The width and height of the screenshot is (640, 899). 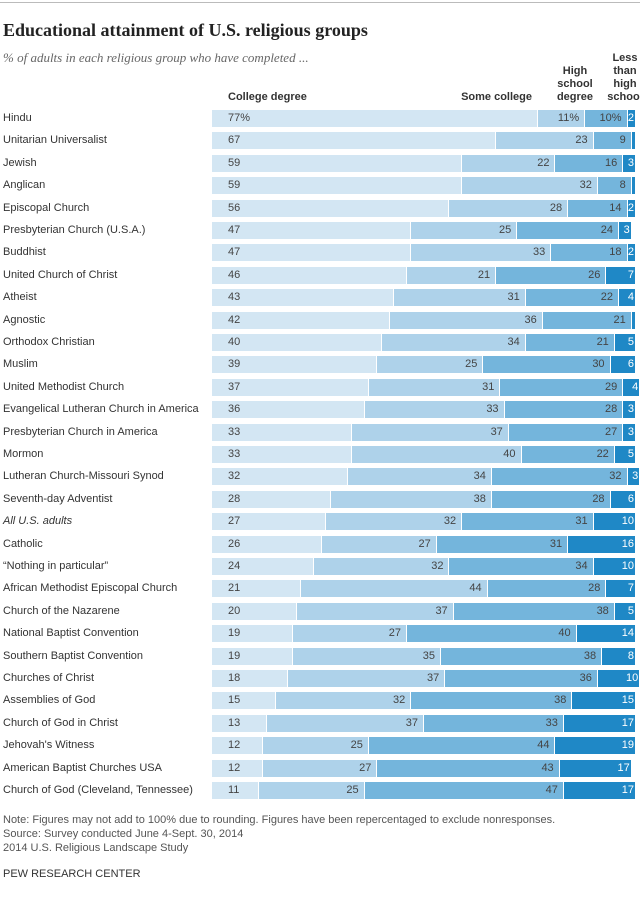 What do you see at coordinates (505, 230) in the screenshot?
I see `data-label: 25` at bounding box center [505, 230].